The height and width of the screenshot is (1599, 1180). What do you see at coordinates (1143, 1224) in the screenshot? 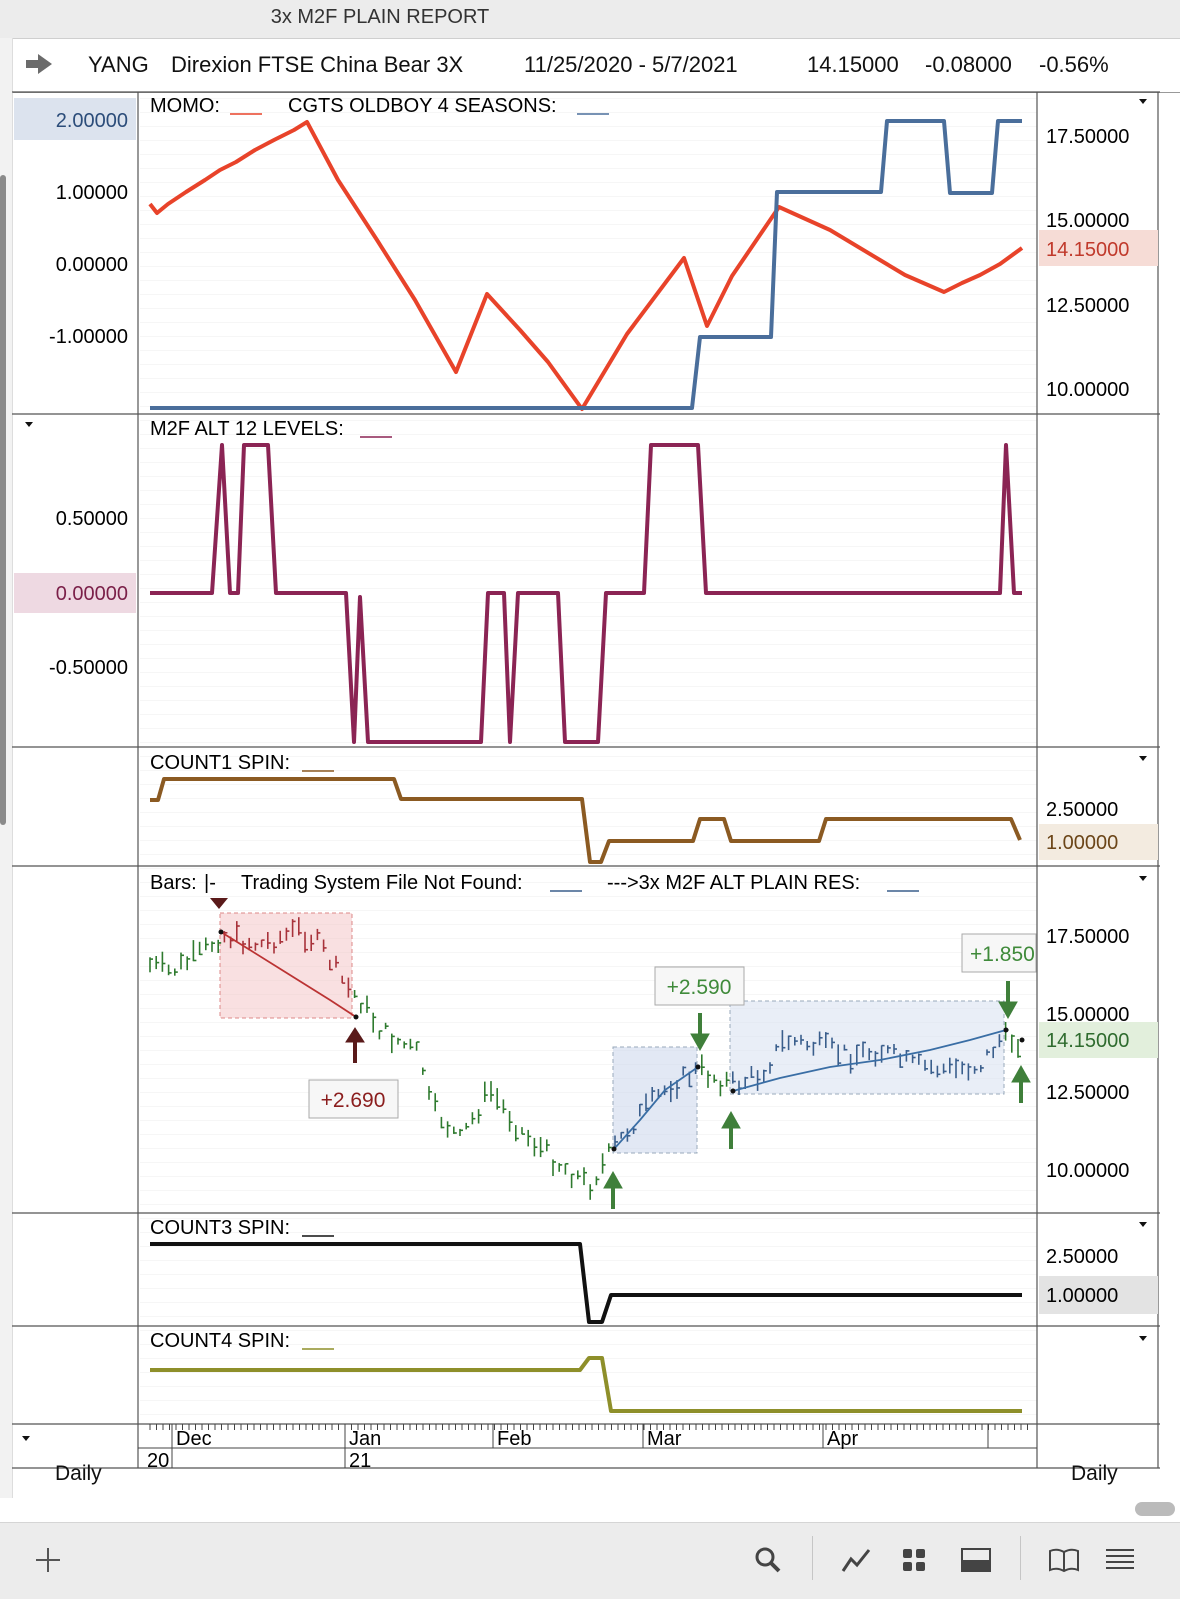
I see `pane5-menu-icon` at bounding box center [1143, 1224].